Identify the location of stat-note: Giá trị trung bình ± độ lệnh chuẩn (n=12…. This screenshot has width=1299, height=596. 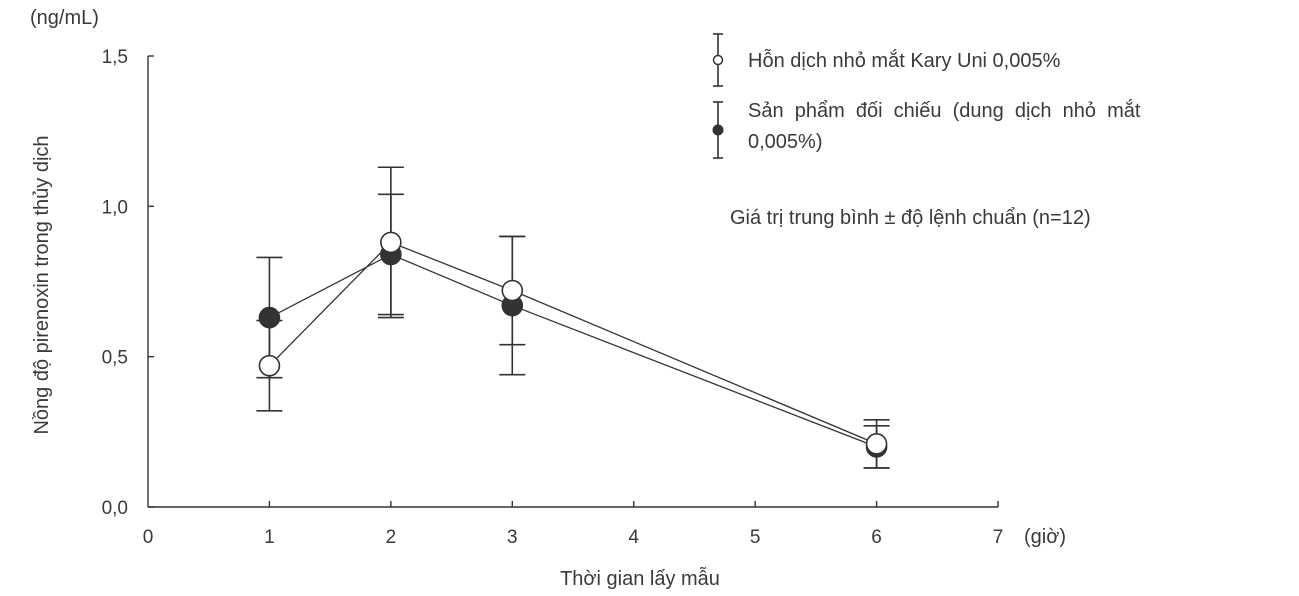
(910, 218).